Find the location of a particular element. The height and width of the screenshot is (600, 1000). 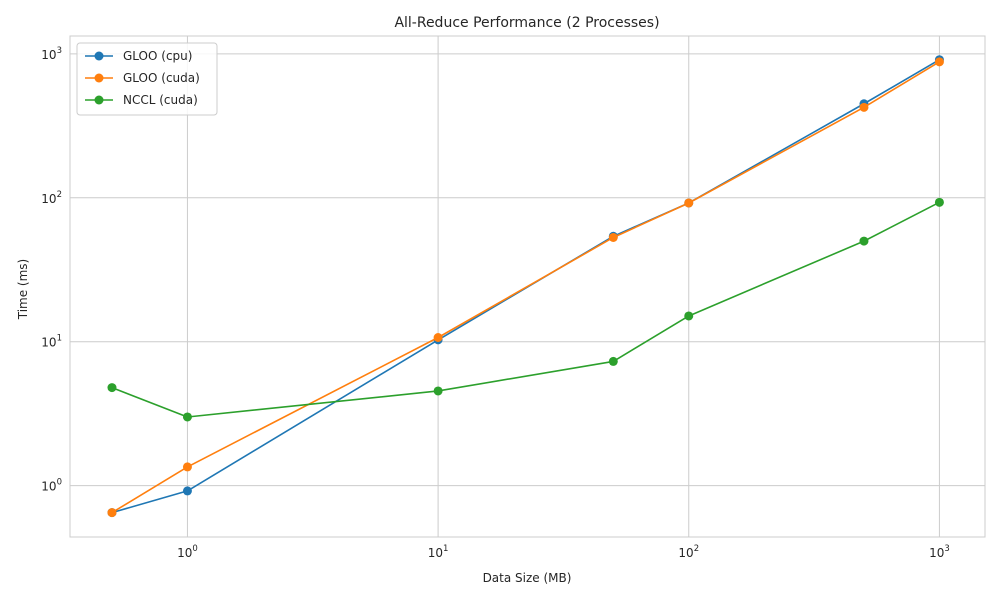

x-tick-label: 10⁰ is located at coordinates (187, 552).